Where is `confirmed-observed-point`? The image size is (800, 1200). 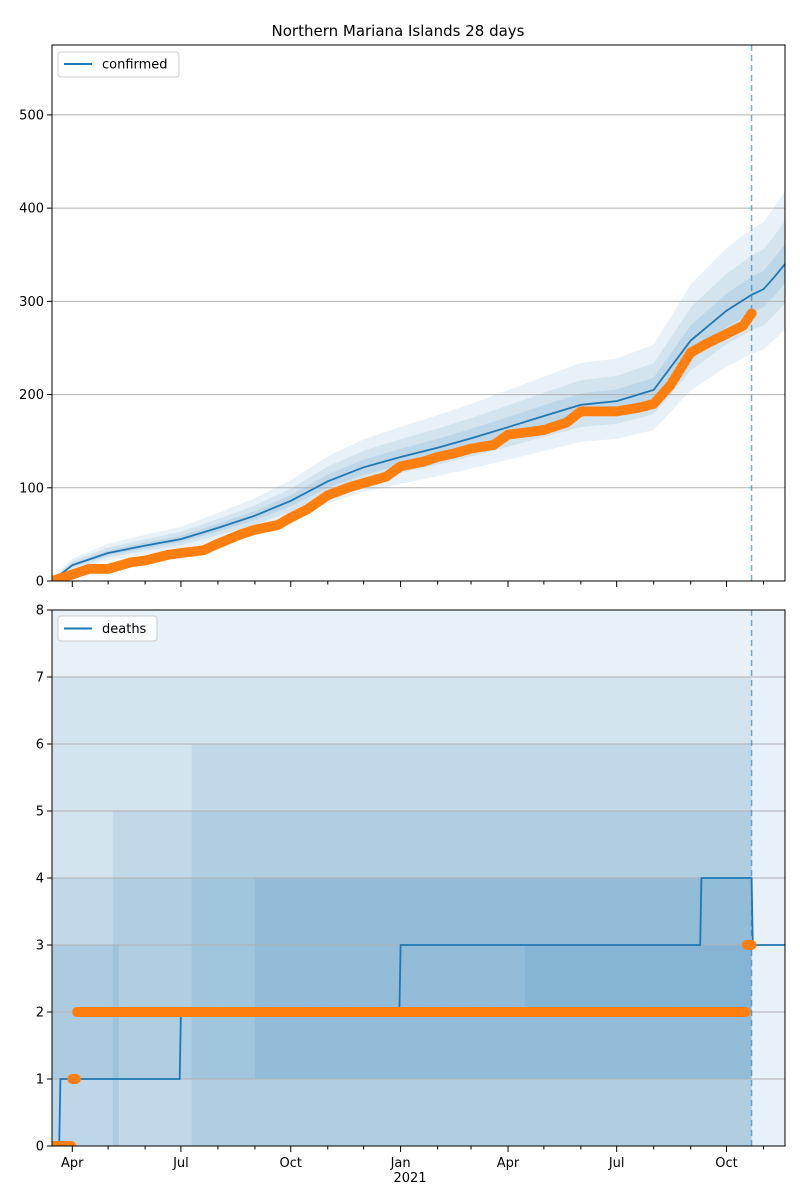
confirmed-observed-point is located at coordinates (751, 313).